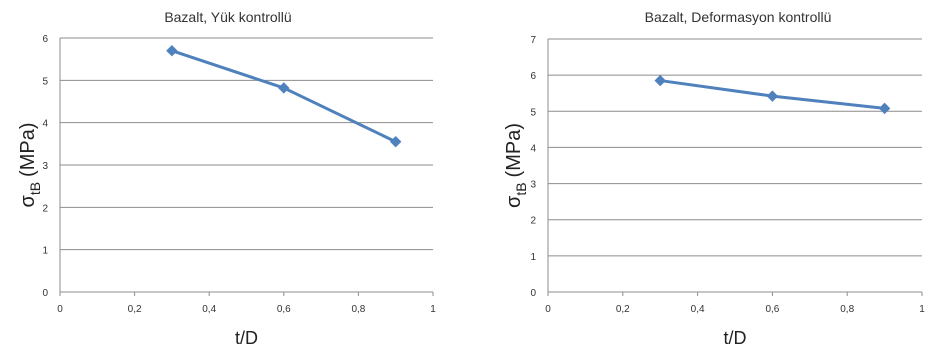  Describe the element at coordinates (533, 40) in the screenshot. I see `y-tick-label: 7` at that location.